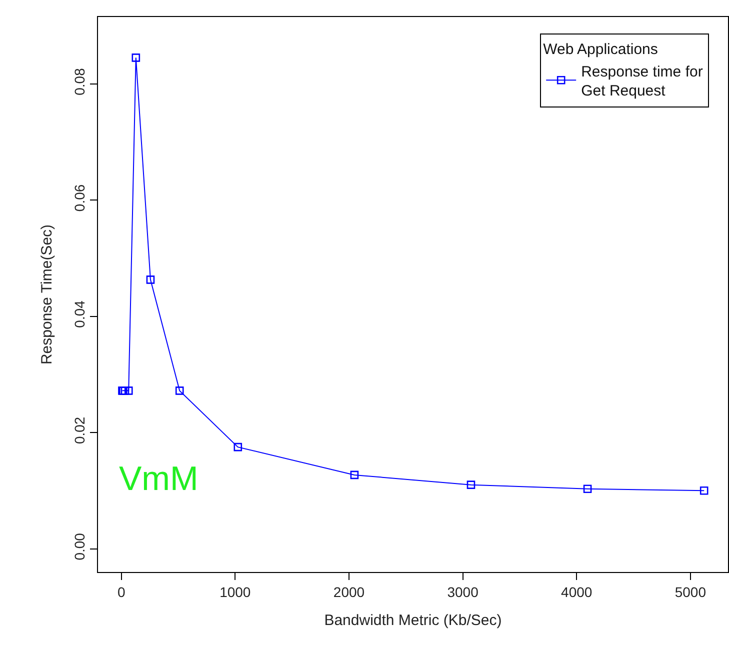  I want to click on y-tick-label: 0.04, so click(79, 314).